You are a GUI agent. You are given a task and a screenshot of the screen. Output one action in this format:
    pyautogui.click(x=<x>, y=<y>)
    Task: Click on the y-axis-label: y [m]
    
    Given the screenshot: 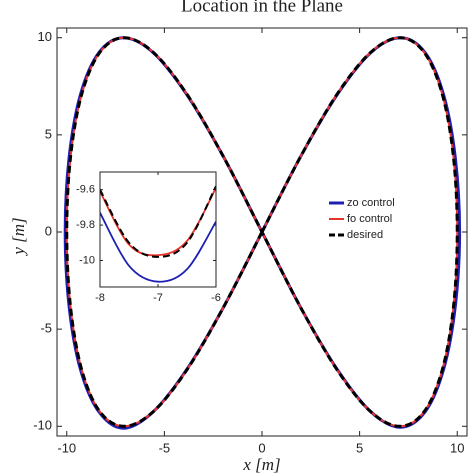 What is the action you would take?
    pyautogui.click(x=18, y=236)
    